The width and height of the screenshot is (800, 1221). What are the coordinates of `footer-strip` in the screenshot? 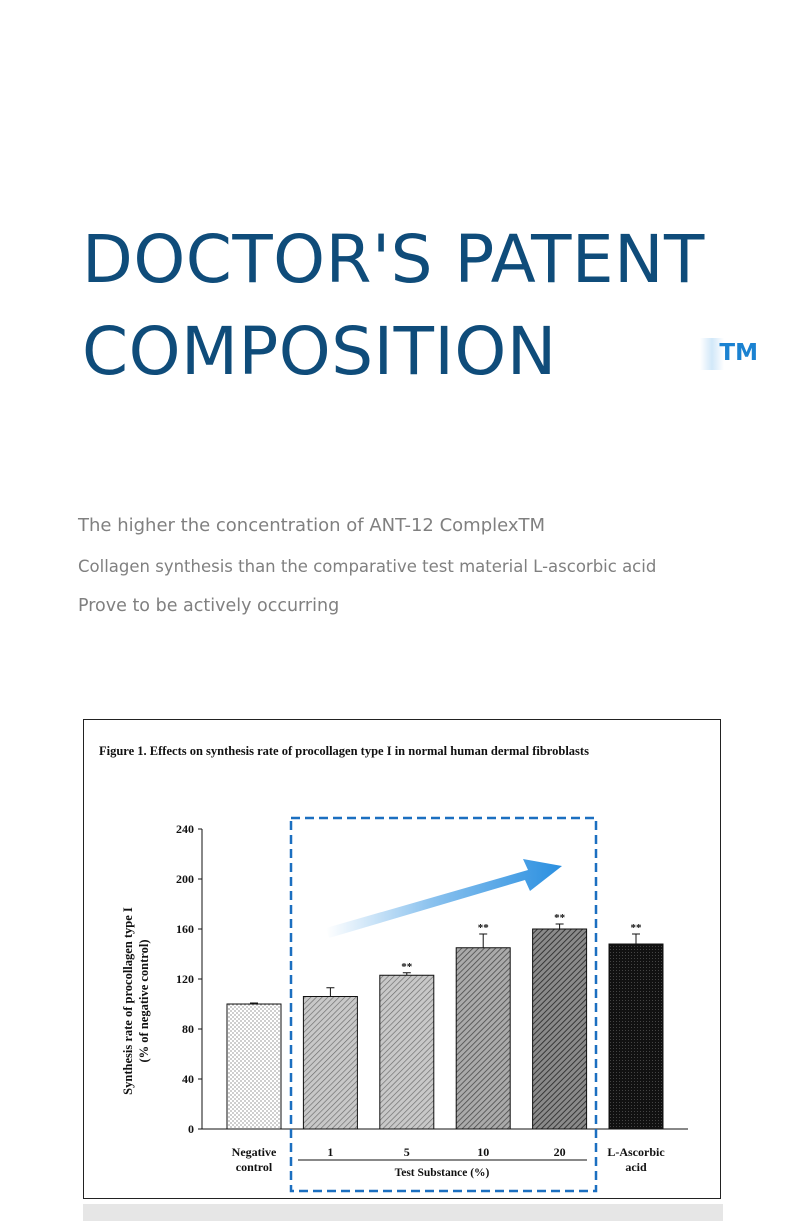 It's located at (403, 1212).